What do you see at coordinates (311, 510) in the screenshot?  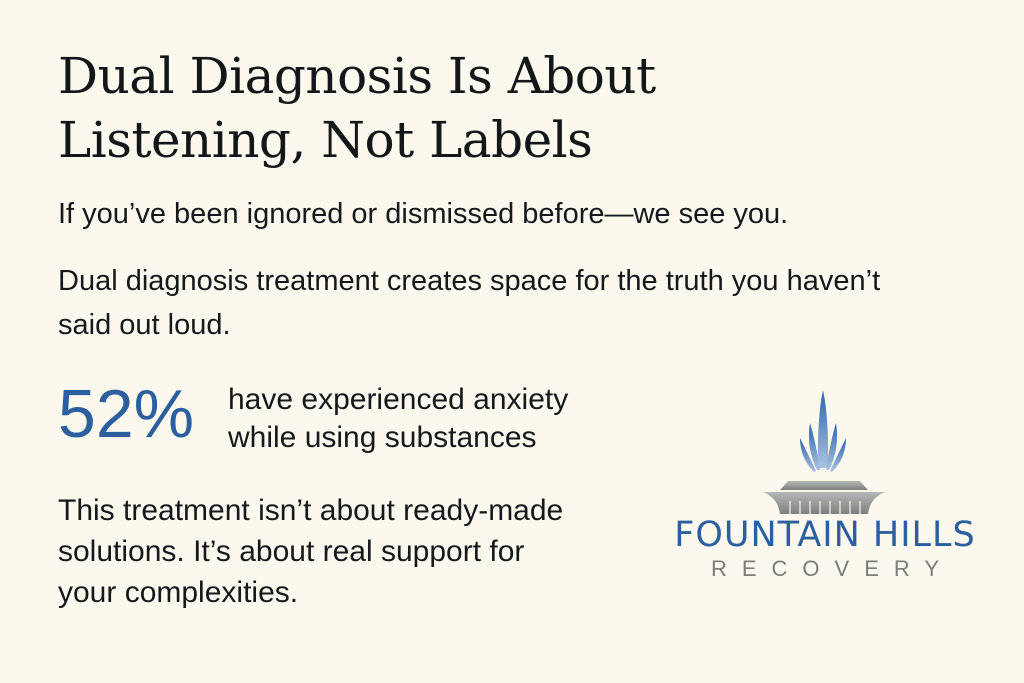 I see `closing-line-1: This treatment isn’t about ready-made` at bounding box center [311, 510].